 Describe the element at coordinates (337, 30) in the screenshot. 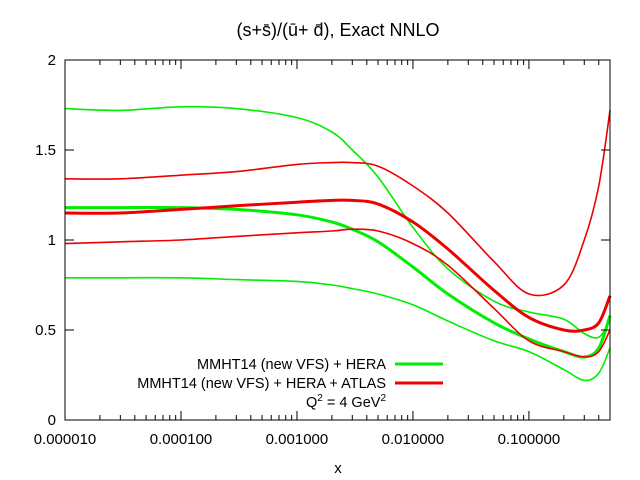

I see `chart-title: (s+s̄)/(ū+ d̄), Exact NNLO` at that location.